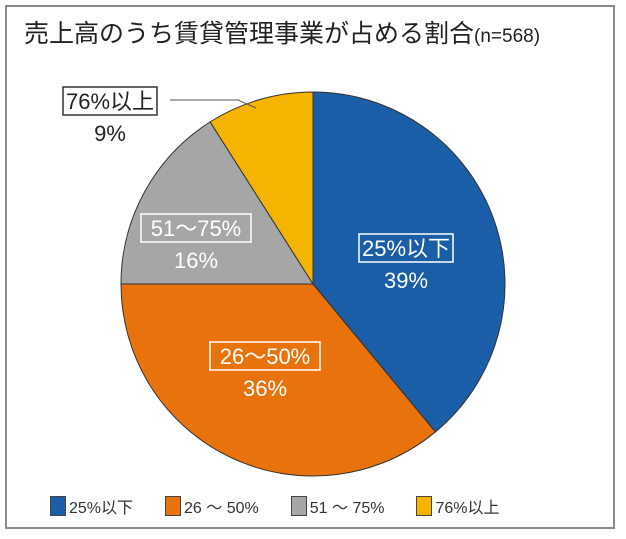  What do you see at coordinates (101, 508) in the screenshot?
I see `legend-label: 25%以下` at bounding box center [101, 508].